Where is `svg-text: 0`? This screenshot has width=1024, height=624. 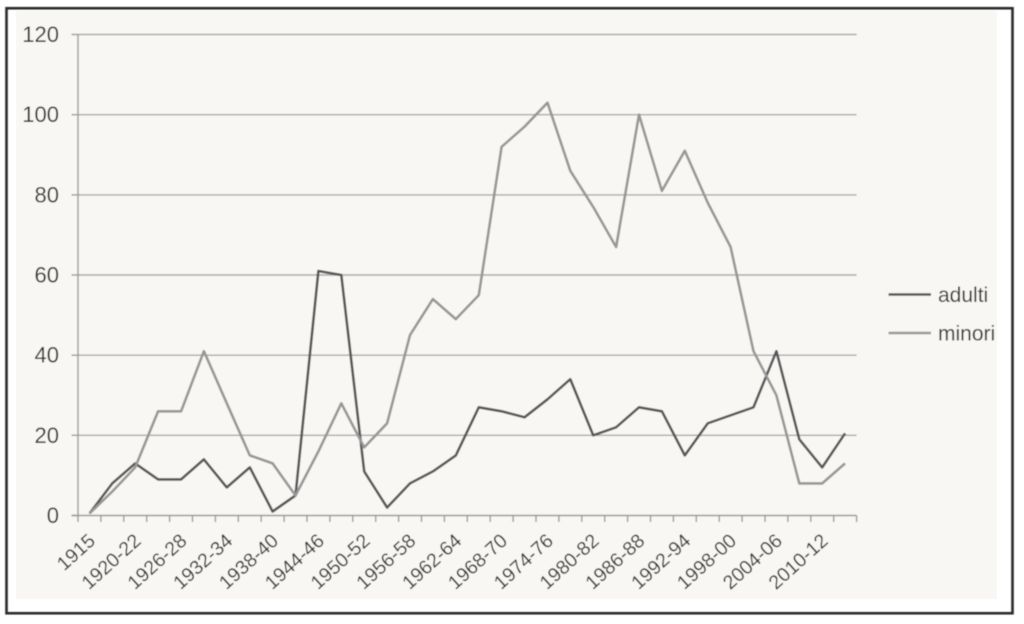 svg-text: 0 is located at coordinates (53, 515).